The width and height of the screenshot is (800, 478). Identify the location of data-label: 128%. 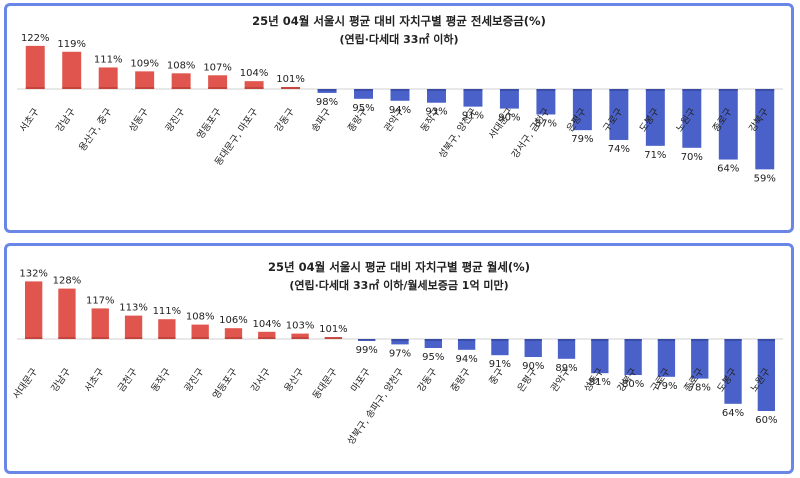
(67, 281).